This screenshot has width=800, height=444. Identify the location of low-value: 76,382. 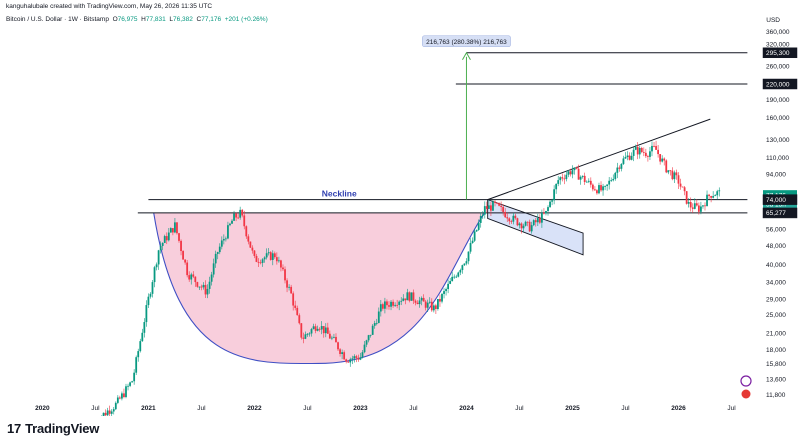
(183, 19).